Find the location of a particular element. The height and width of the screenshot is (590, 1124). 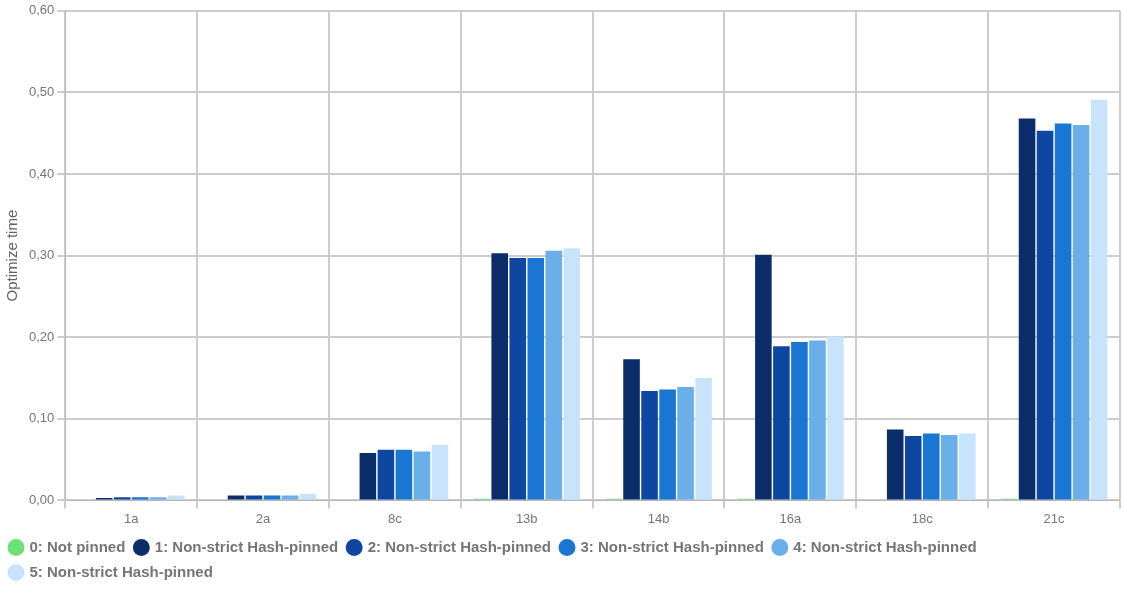

x-tick-label: 8c is located at coordinates (395, 518).